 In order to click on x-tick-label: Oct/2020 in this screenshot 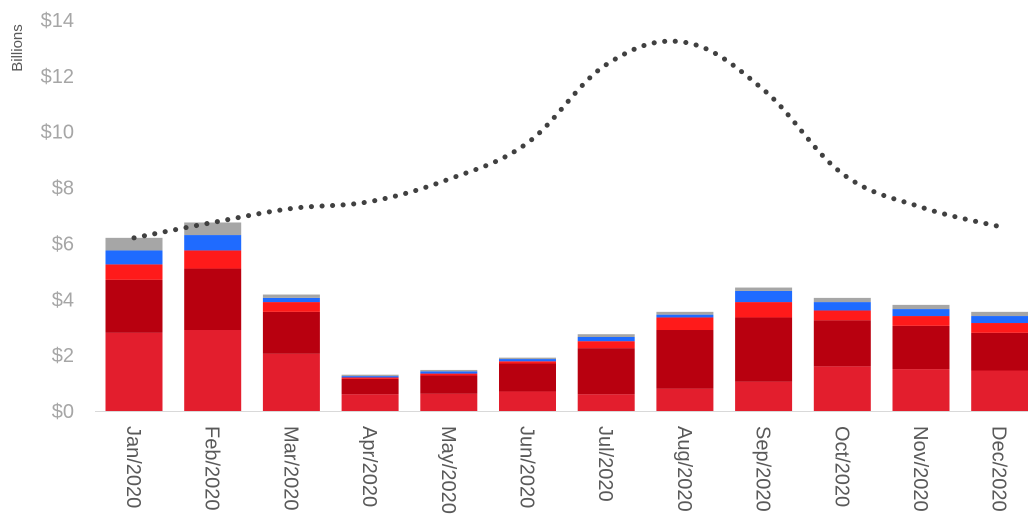, I will do `click(841, 466)`.